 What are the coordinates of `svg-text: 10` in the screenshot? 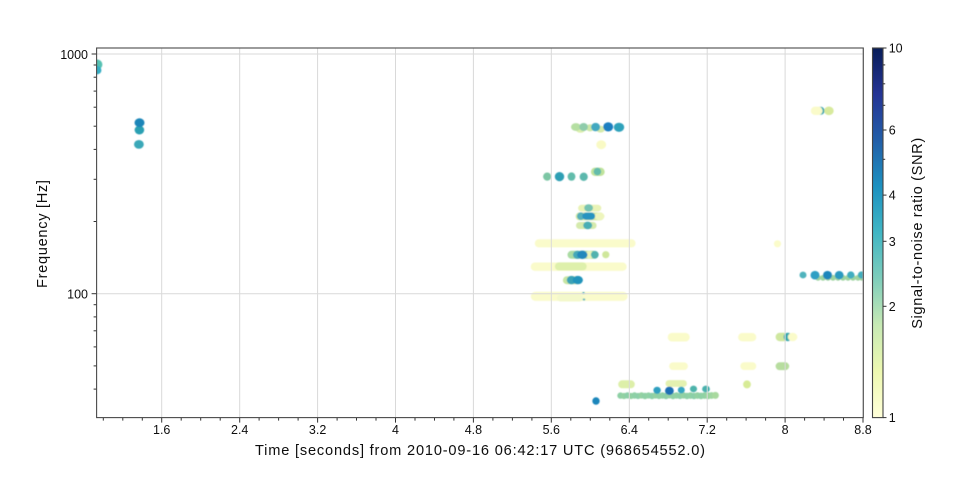 It's located at (896, 49).